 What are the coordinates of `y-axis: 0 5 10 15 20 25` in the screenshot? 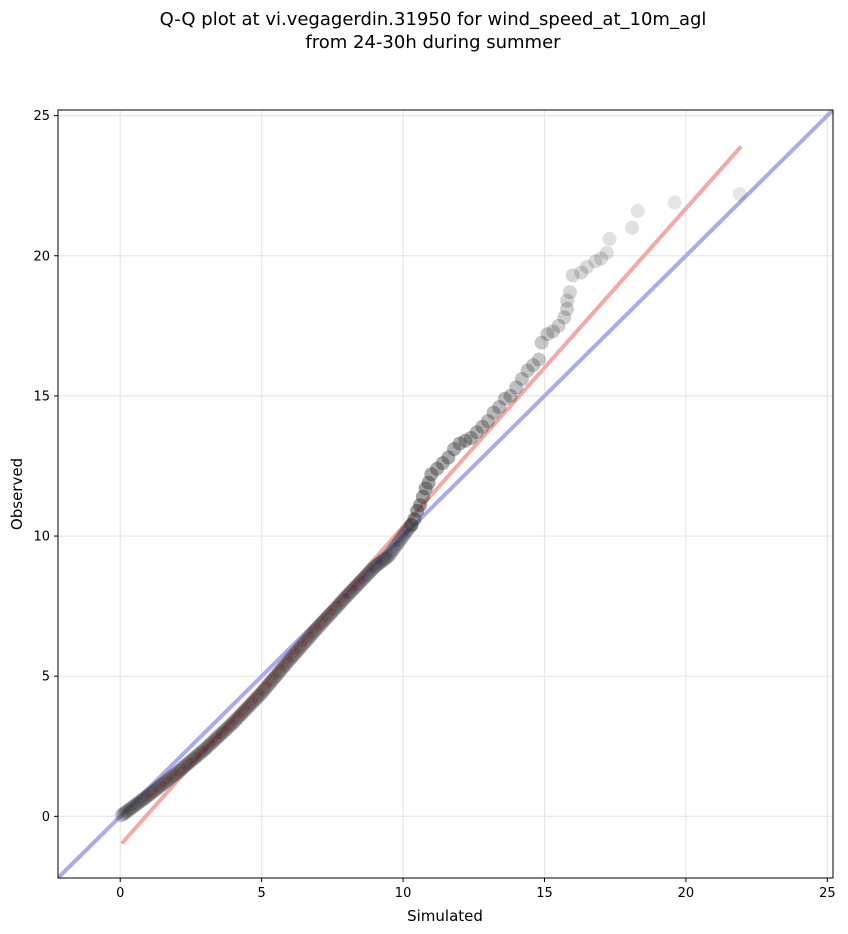 It's located at (45, 467).